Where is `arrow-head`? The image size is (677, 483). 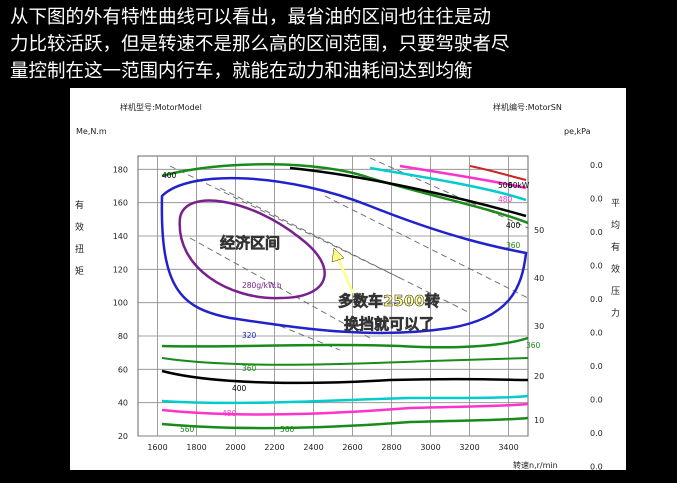 arrow-head is located at coordinates (338, 255).